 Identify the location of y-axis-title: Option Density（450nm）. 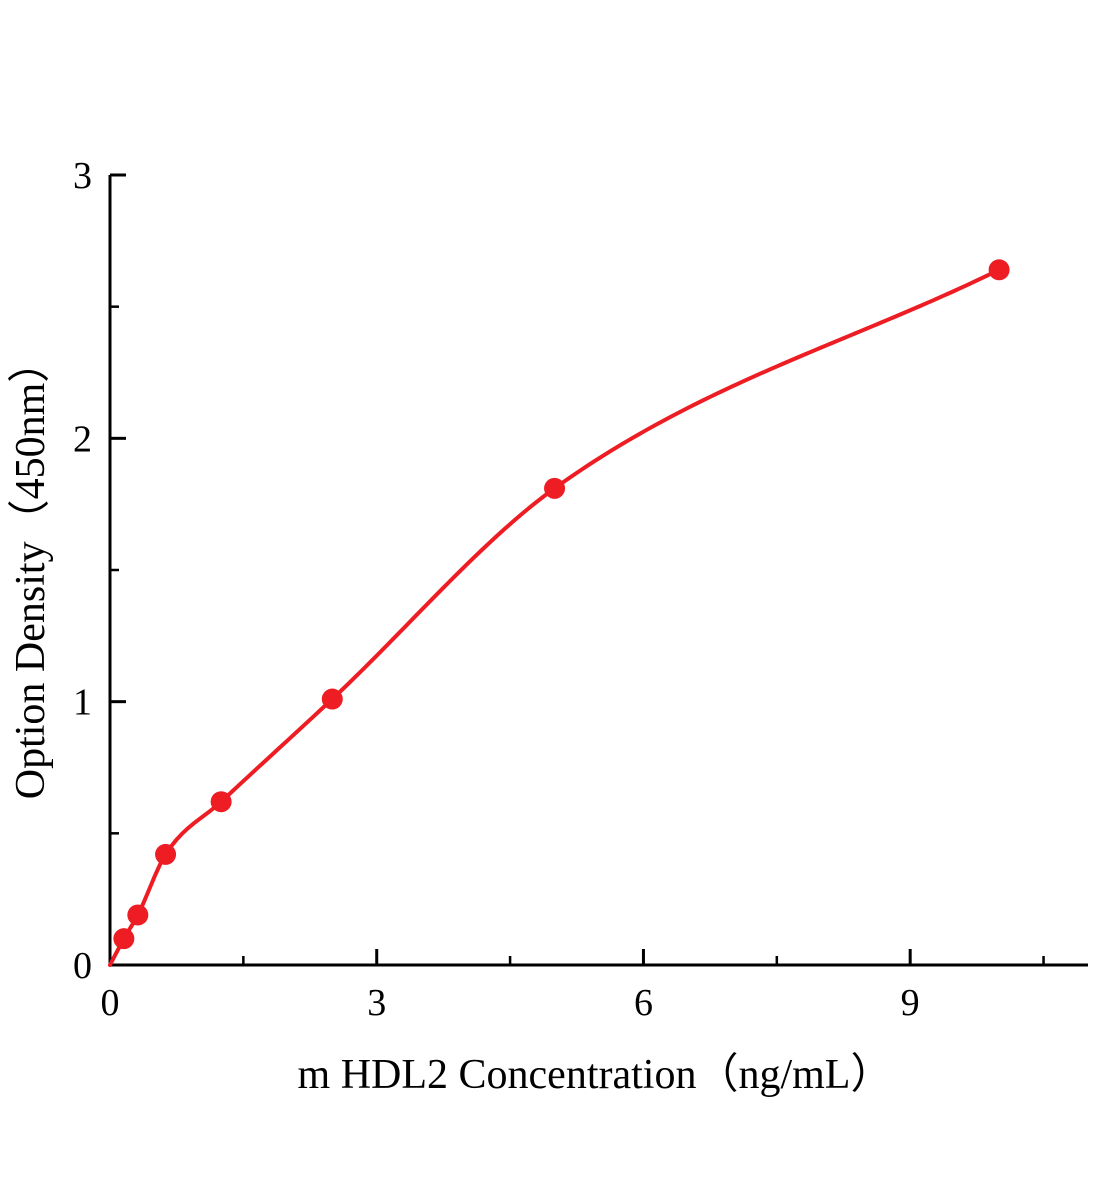
(31, 570).